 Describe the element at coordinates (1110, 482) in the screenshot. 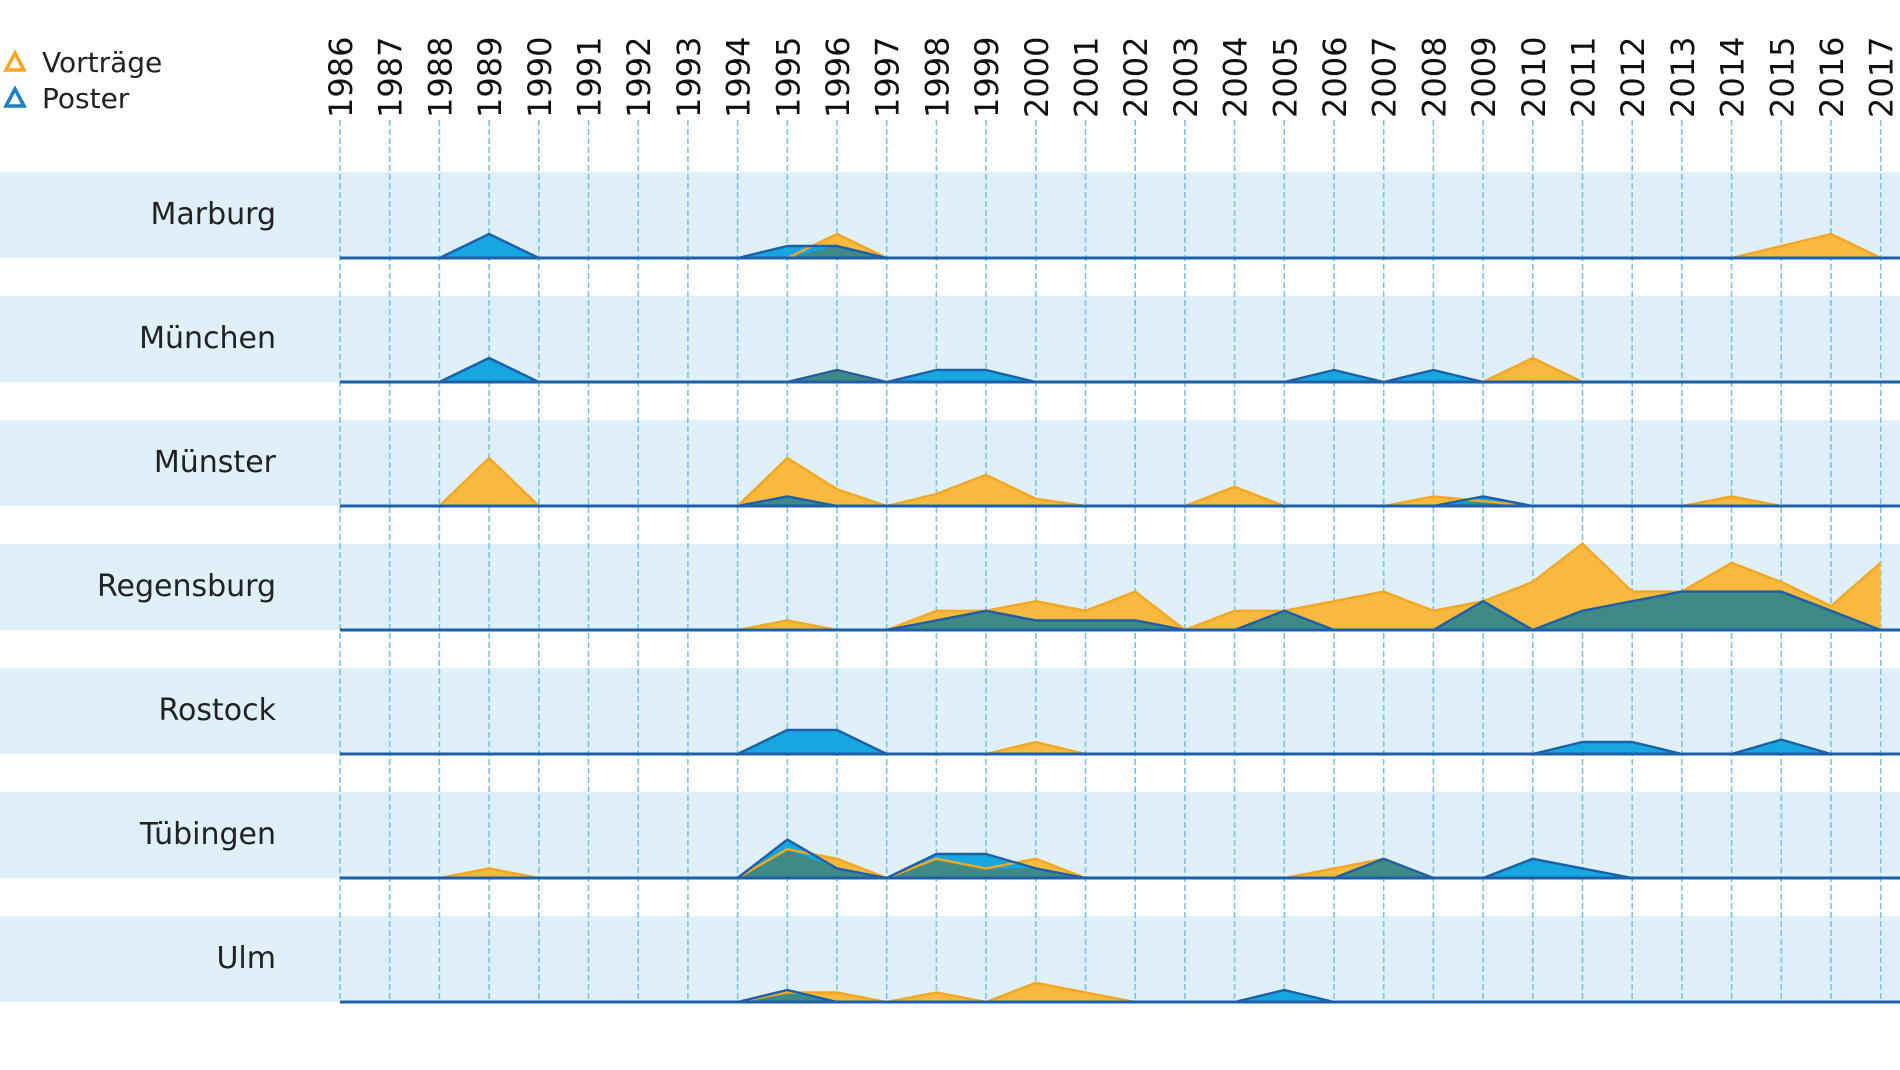

I see `line-vortraege-münster` at that location.